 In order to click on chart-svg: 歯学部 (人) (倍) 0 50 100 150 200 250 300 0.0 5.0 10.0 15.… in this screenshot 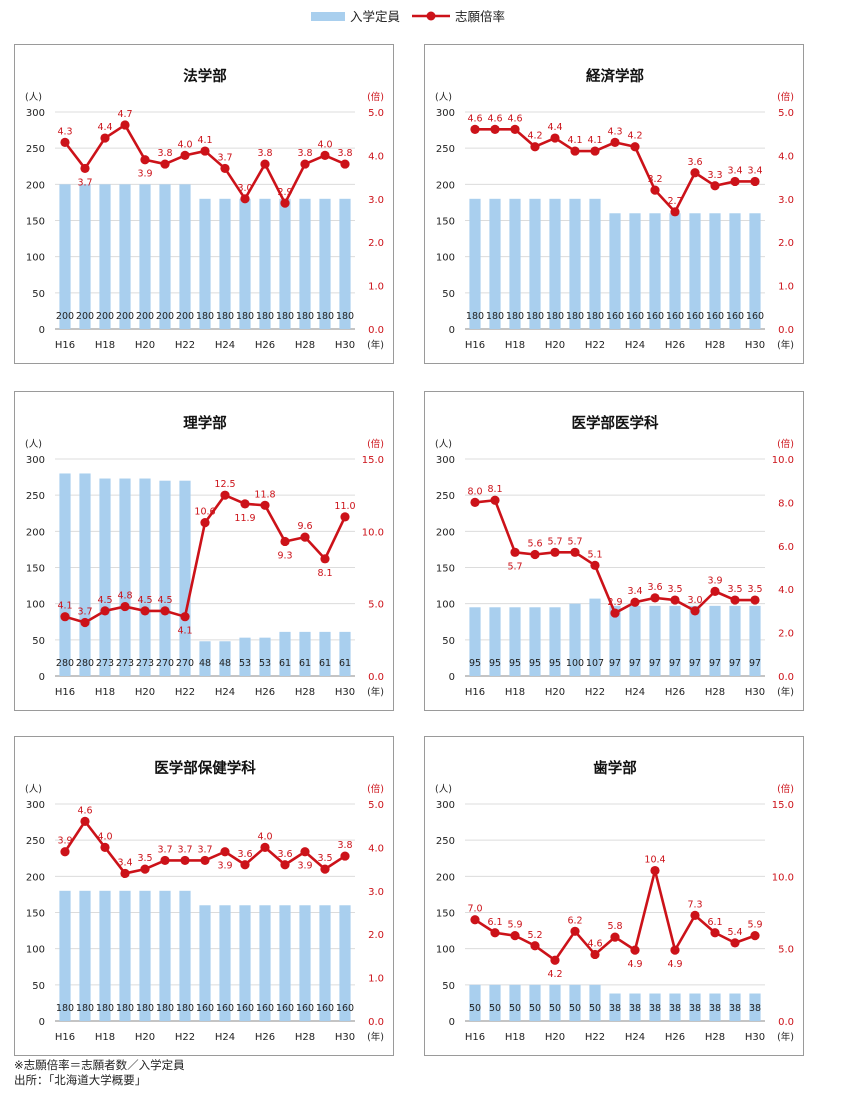, I will do `click(614, 901)`.